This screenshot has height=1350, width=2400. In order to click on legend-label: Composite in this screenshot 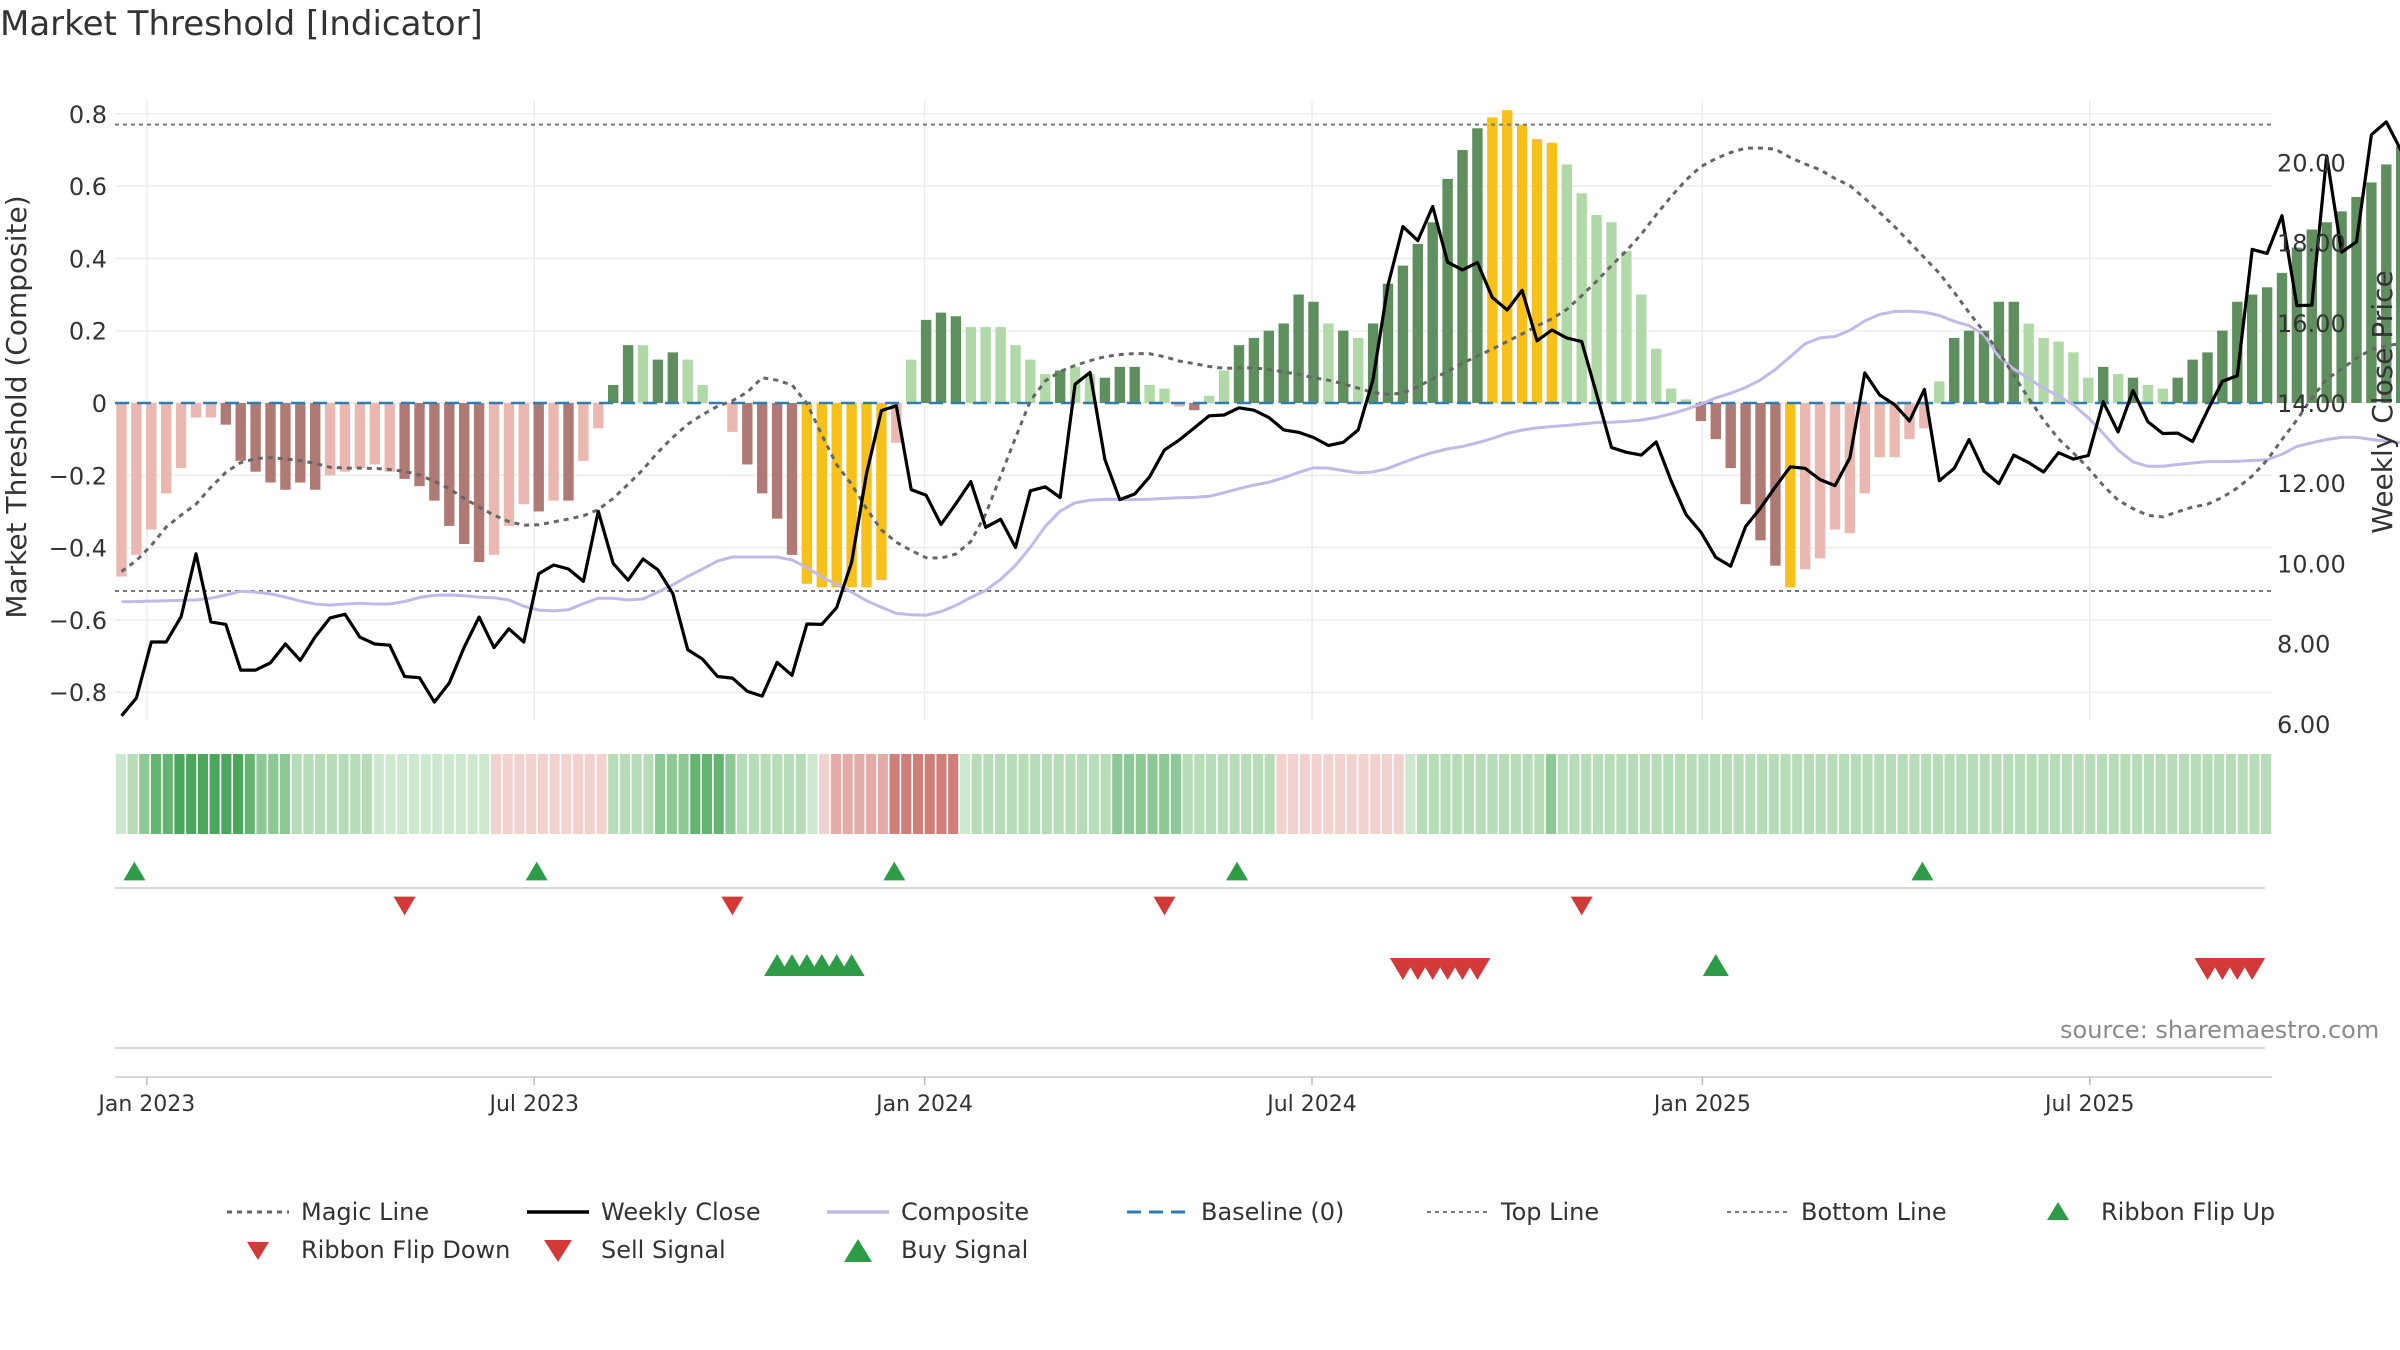, I will do `click(965, 1212)`.